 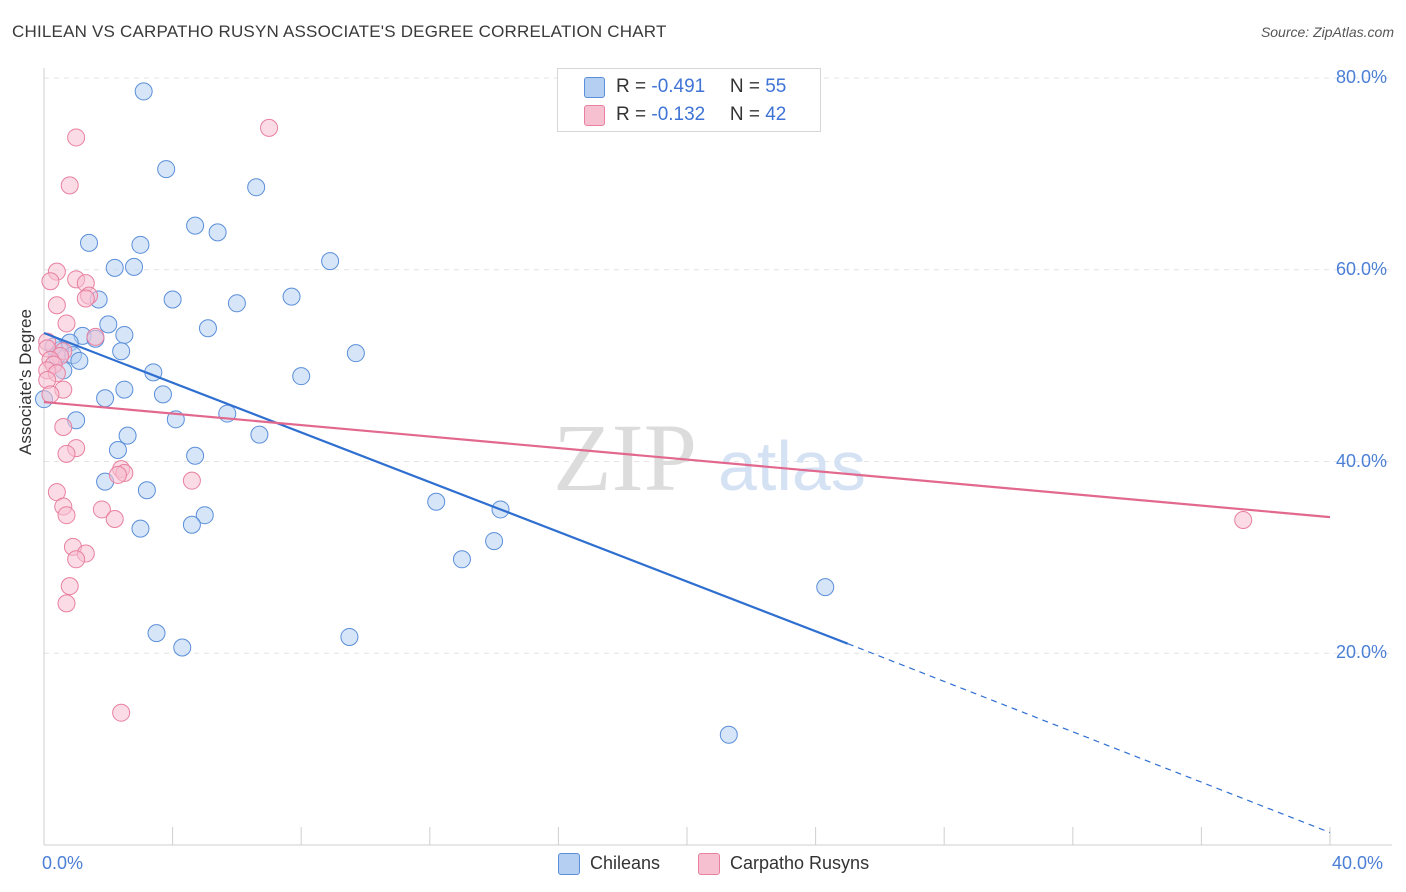 What do you see at coordinates (1362, 77) in the screenshot?
I see `y-tick-label: 80.0%` at bounding box center [1362, 77].